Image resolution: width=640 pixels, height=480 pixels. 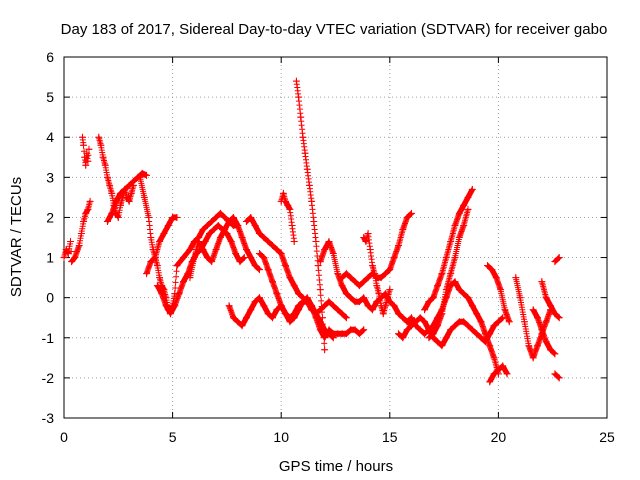 What do you see at coordinates (310, 215) in the screenshot?
I see `series-t14` at bounding box center [310, 215].